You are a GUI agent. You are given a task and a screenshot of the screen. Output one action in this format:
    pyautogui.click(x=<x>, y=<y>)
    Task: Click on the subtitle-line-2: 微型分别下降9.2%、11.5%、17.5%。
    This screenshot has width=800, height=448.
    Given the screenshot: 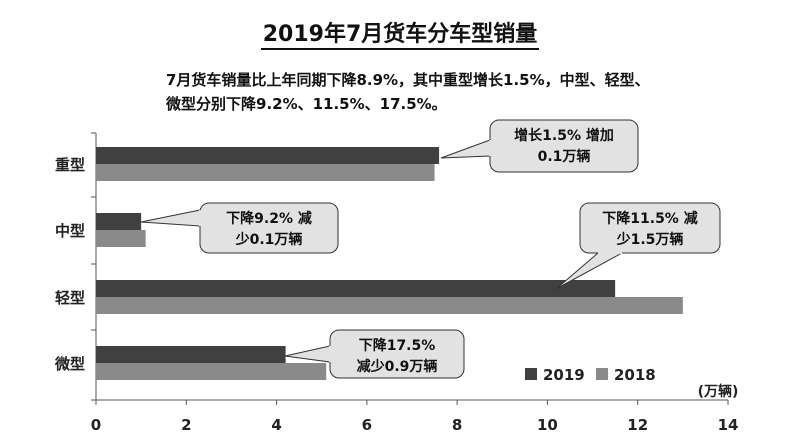 What is the action you would take?
    pyautogui.click(x=306, y=104)
    